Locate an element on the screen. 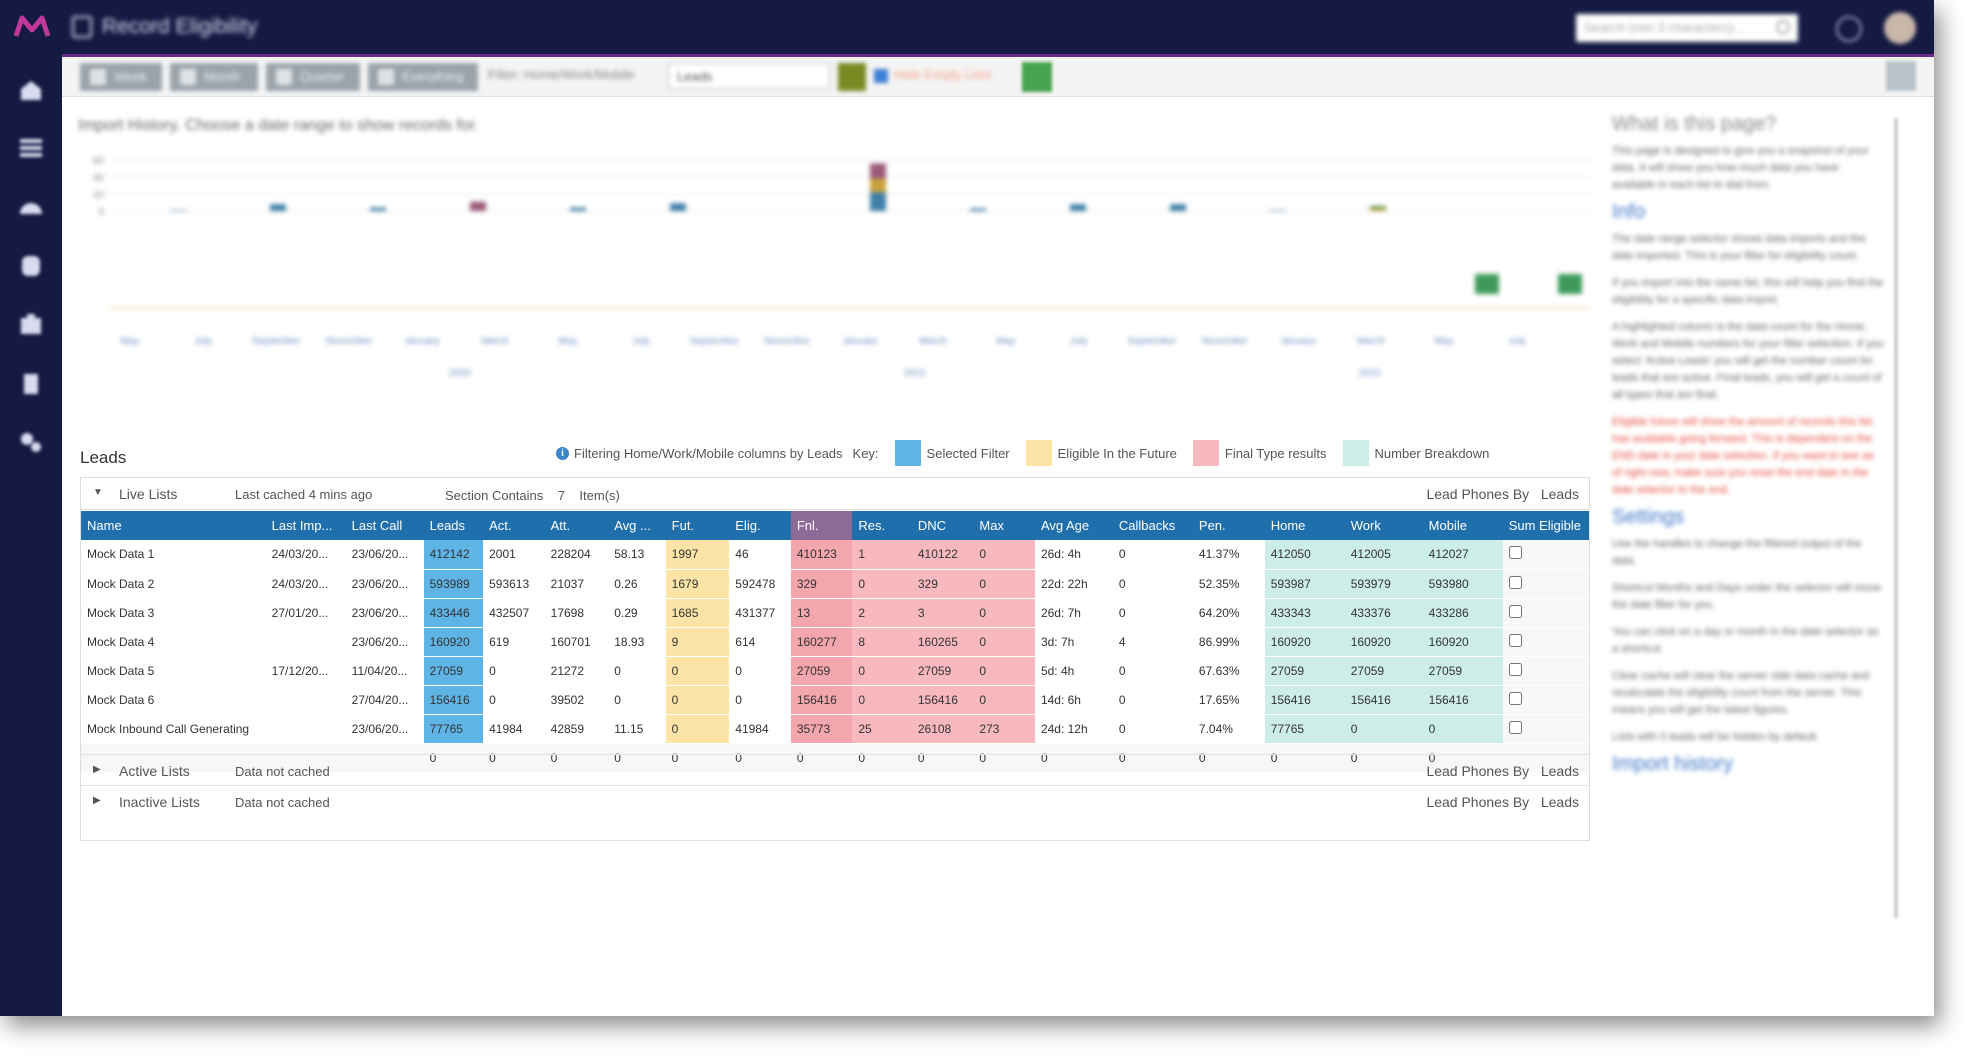 The height and width of the screenshot is (1059, 1970). cell-res: 0 is located at coordinates (882, 584).